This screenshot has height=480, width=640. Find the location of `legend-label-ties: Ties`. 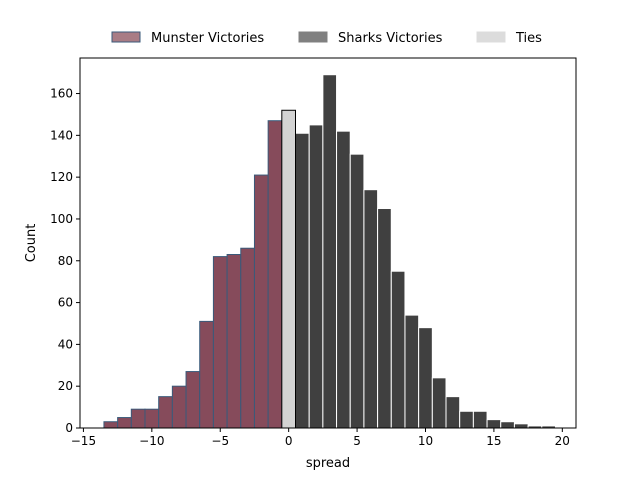

legend-label-ties: Ties is located at coordinates (528, 38).